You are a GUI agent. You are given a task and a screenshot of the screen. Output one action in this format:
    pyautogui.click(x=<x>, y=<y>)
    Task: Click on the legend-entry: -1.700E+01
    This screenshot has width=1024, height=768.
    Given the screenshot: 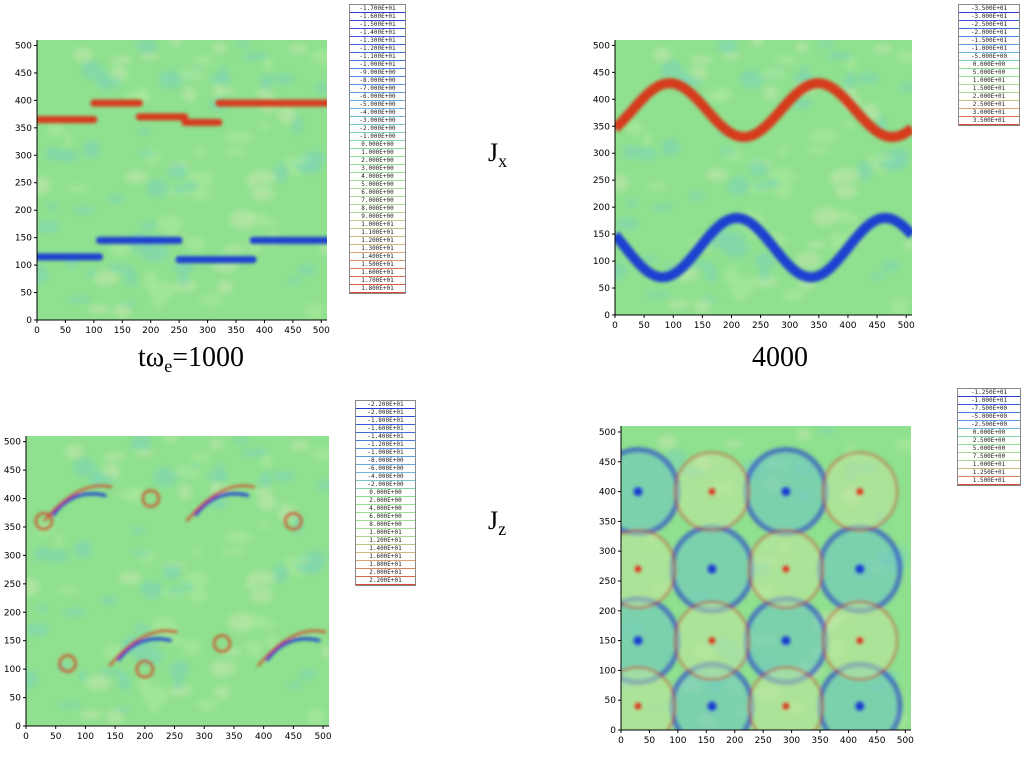 What is the action you would take?
    pyautogui.click(x=377, y=9)
    